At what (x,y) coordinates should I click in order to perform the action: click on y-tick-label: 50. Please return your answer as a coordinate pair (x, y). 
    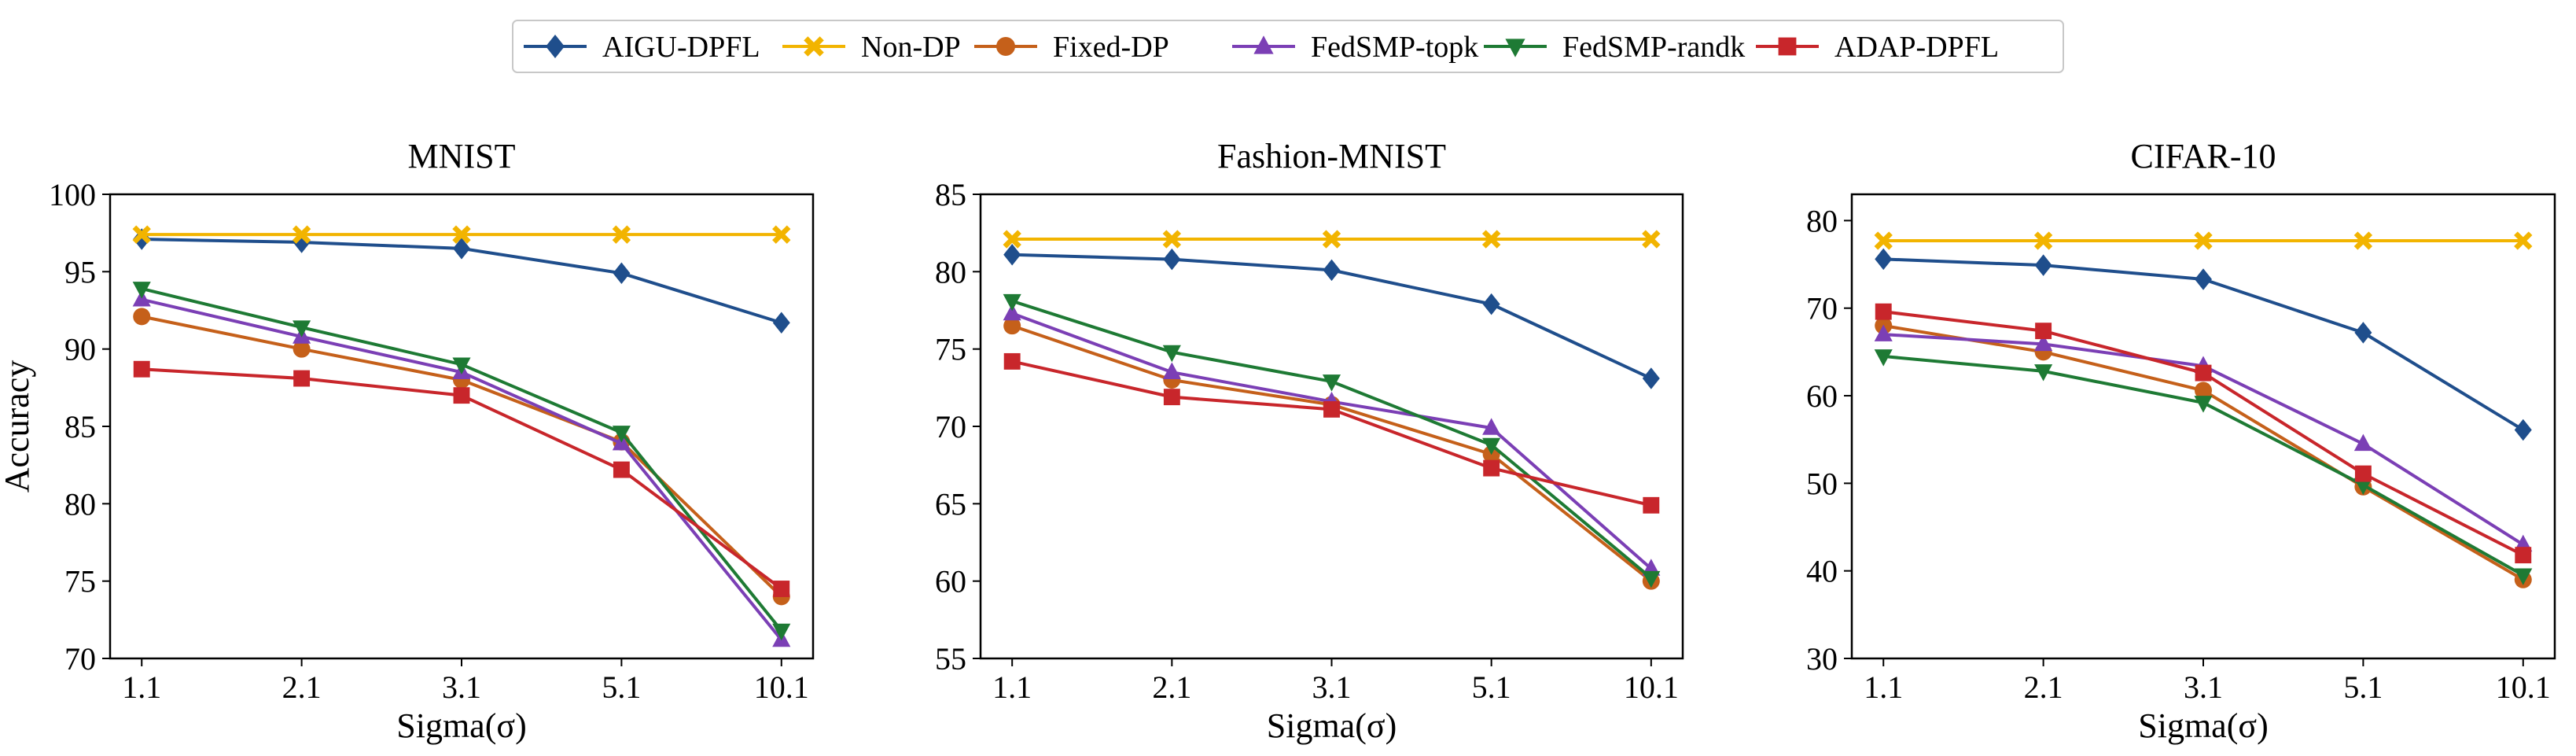
    Looking at the image, I should click on (1822, 483).